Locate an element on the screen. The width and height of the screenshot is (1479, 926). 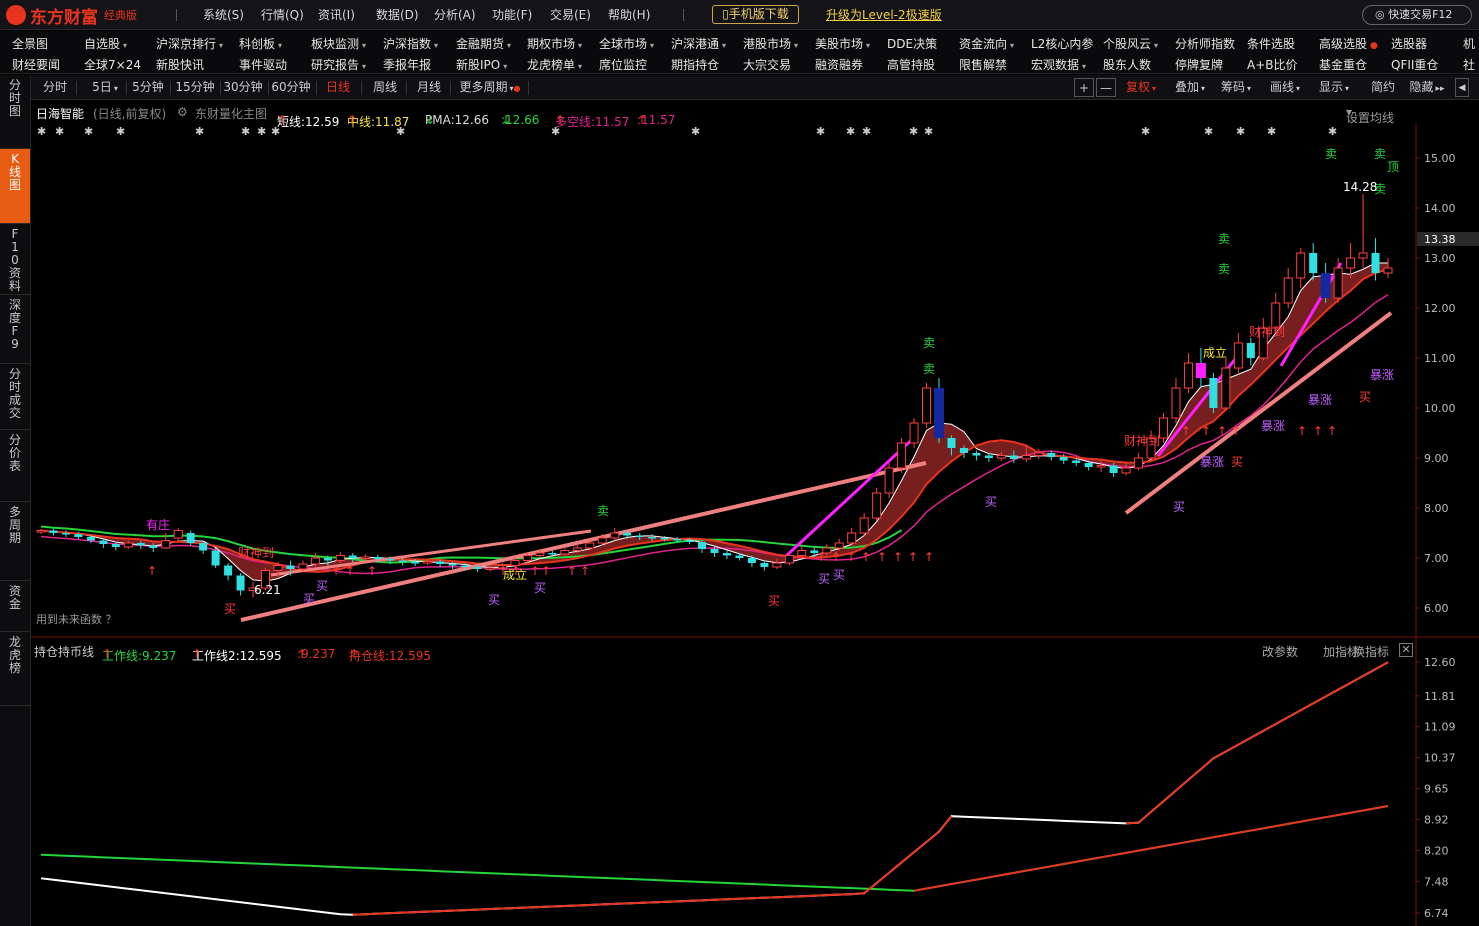
nav-item: QFII重仓 is located at coordinates (1415, 65).